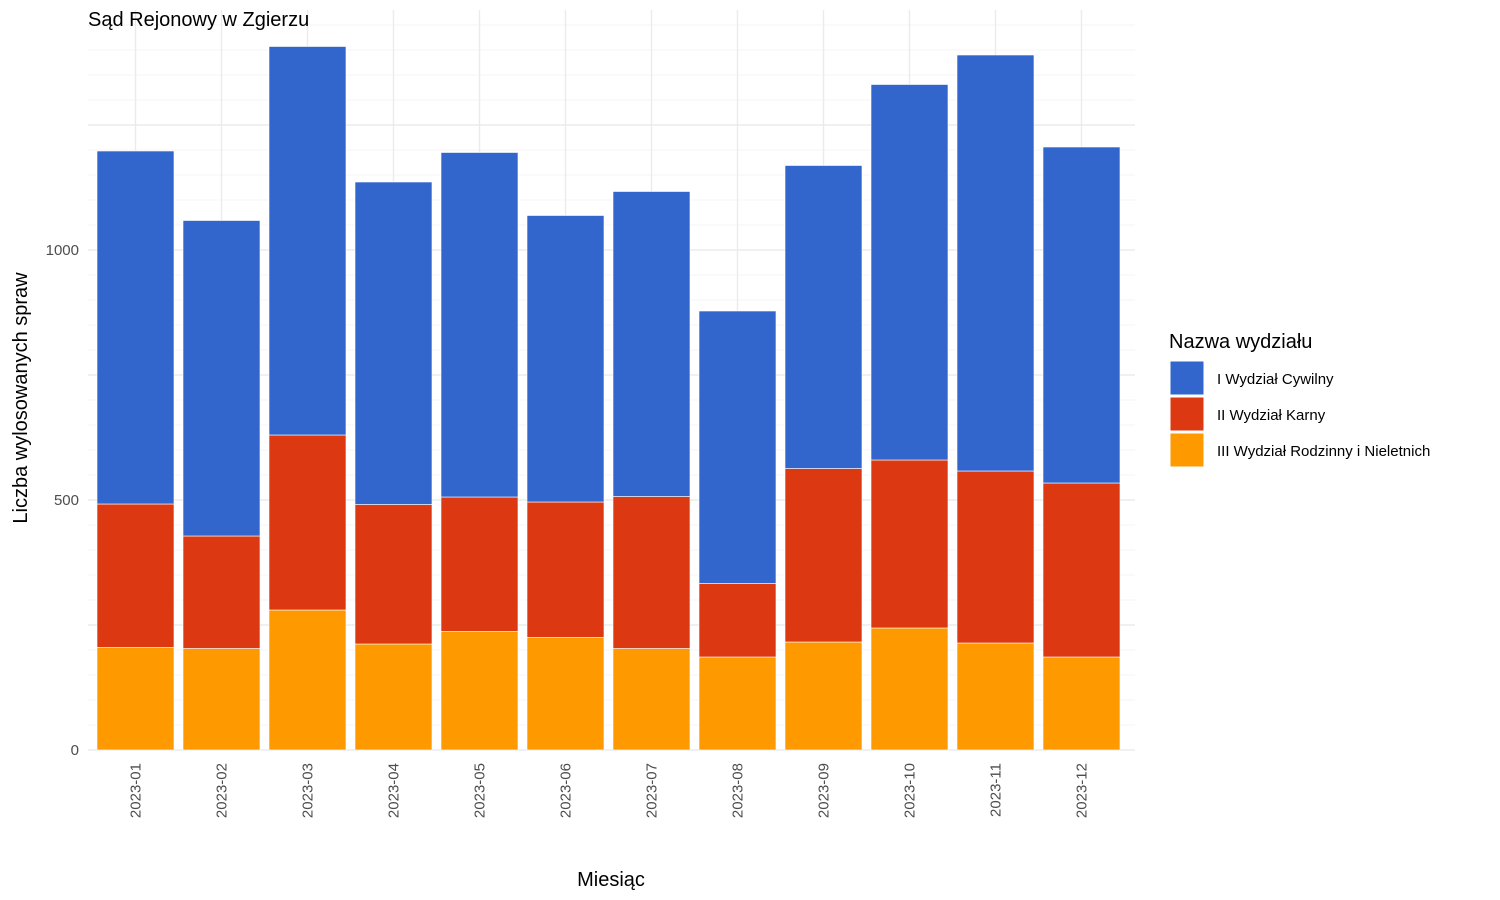 This screenshot has width=1500, height=900. I want to click on x-axis-title: Miesiąc, so click(611, 880).